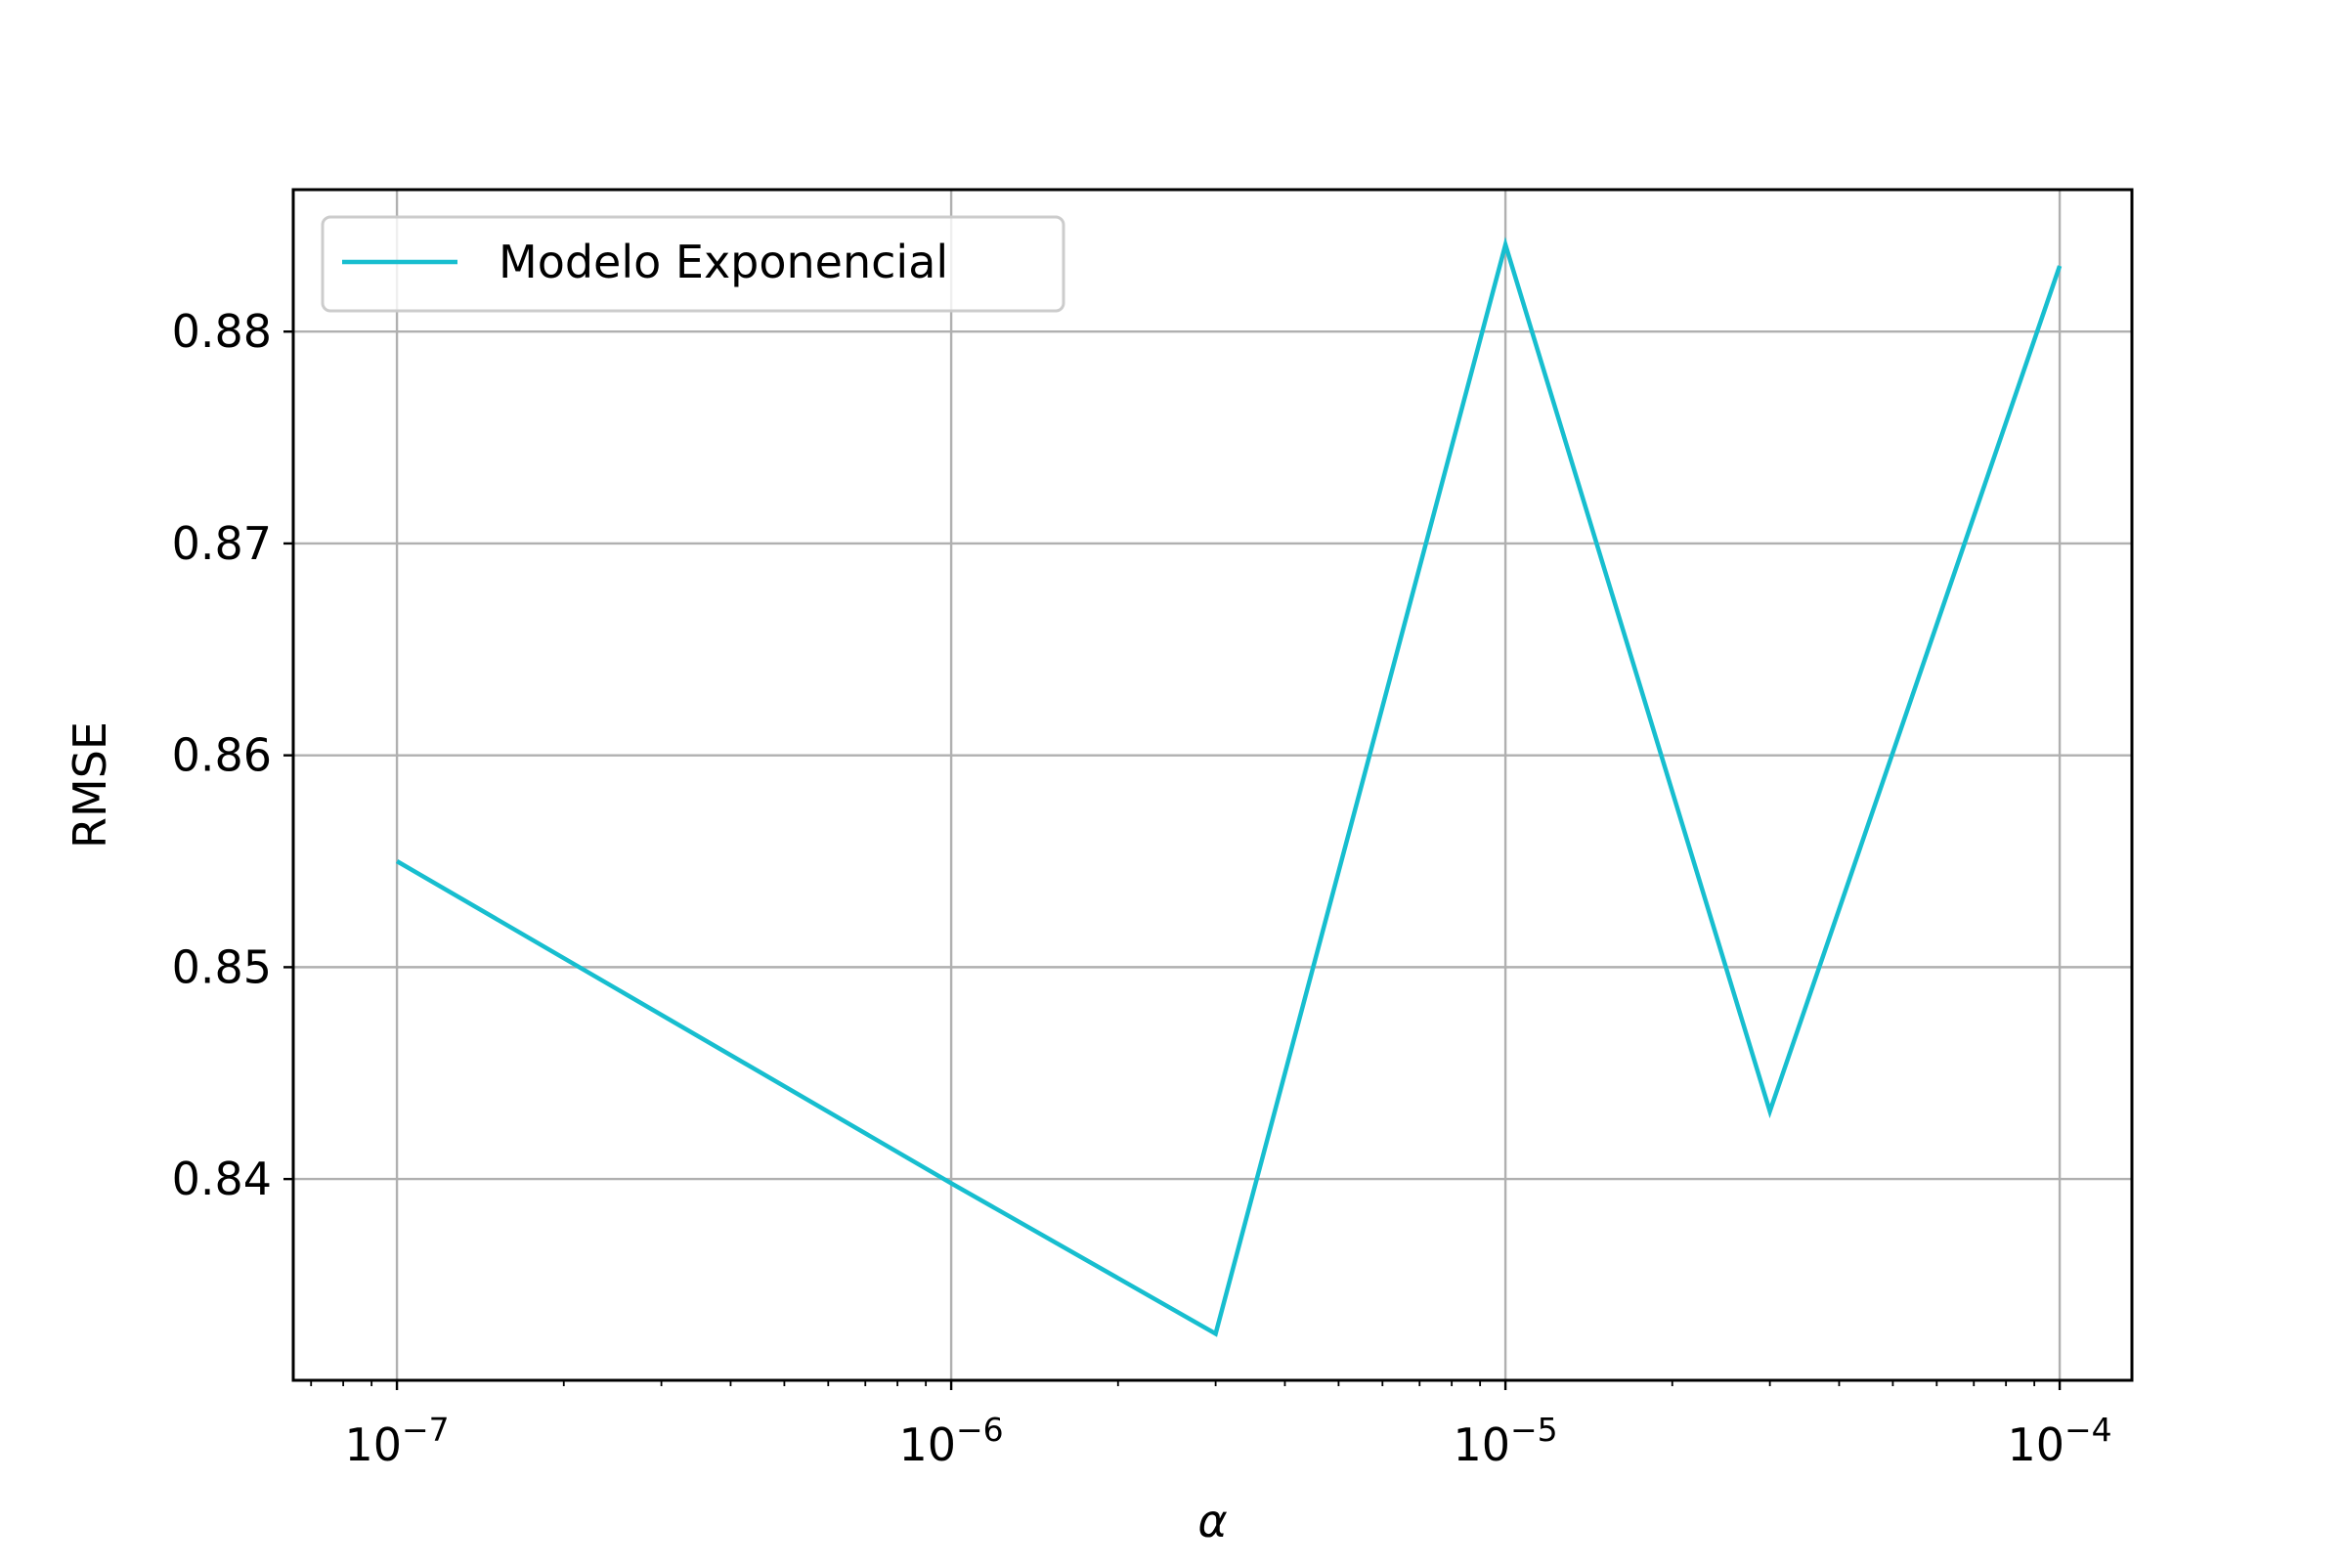 The width and height of the screenshot is (2346, 1568). I want to click on y-tick-labels: 0.84 0.85 0.86 0.87 0.88, so click(222, 755).